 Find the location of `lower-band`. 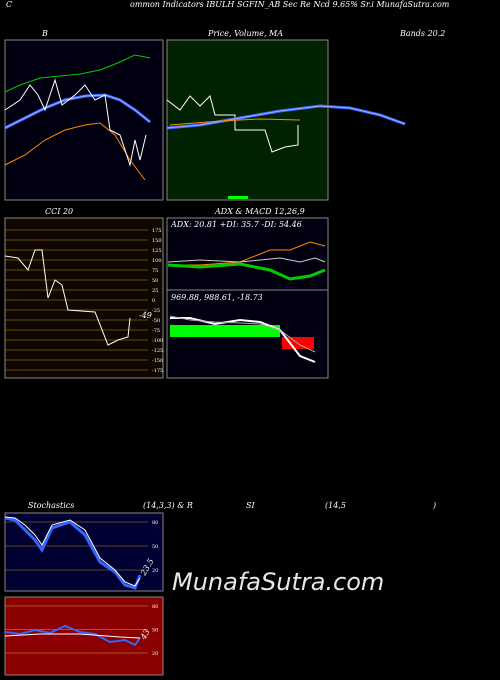

lower-band is located at coordinates (75, 151).